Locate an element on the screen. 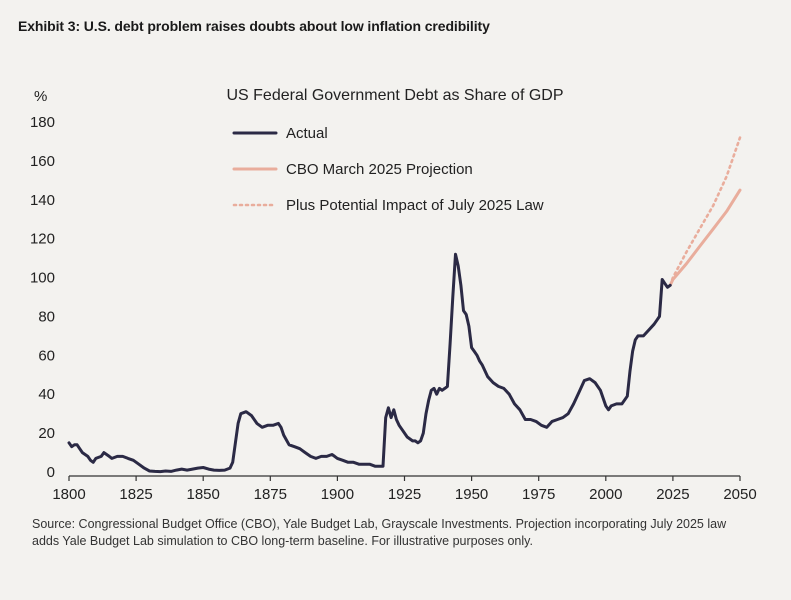 This screenshot has height=600, width=791. y-axis-unit-label: % is located at coordinates (40, 96).